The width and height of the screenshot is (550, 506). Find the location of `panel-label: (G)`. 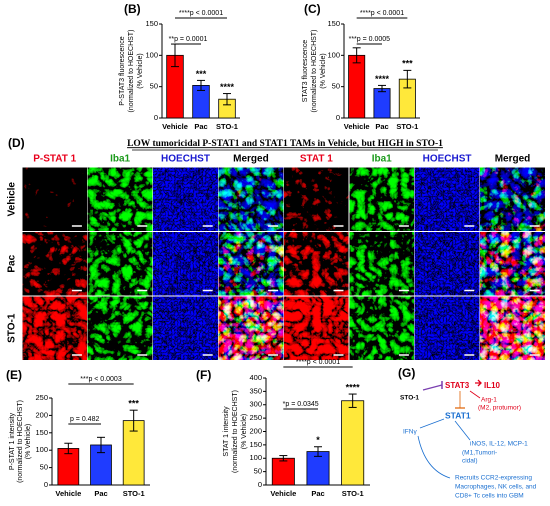

panel-label: (G) is located at coordinates (406, 373).